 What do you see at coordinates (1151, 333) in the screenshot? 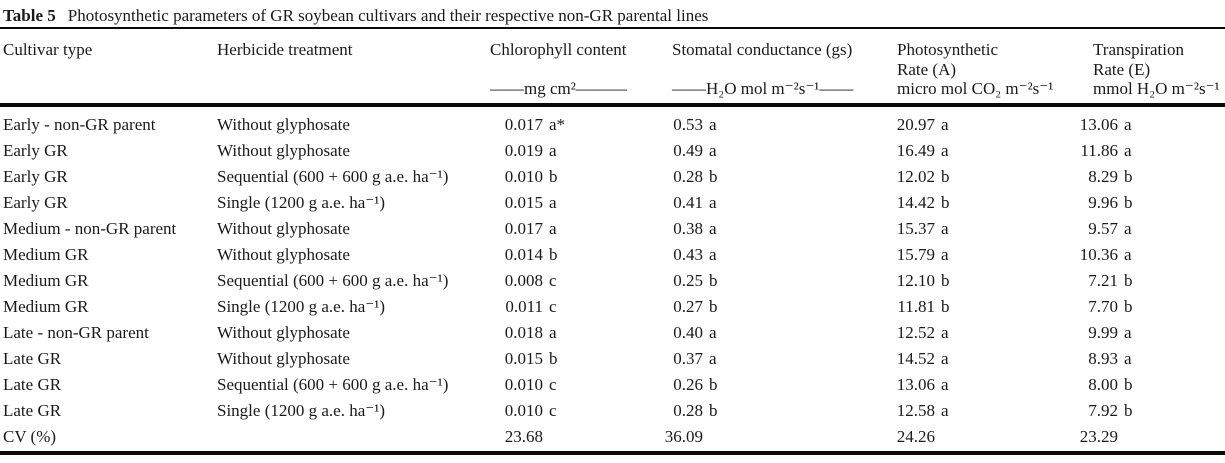
I see `cell-transpiration-value: 9.99 a` at bounding box center [1151, 333].